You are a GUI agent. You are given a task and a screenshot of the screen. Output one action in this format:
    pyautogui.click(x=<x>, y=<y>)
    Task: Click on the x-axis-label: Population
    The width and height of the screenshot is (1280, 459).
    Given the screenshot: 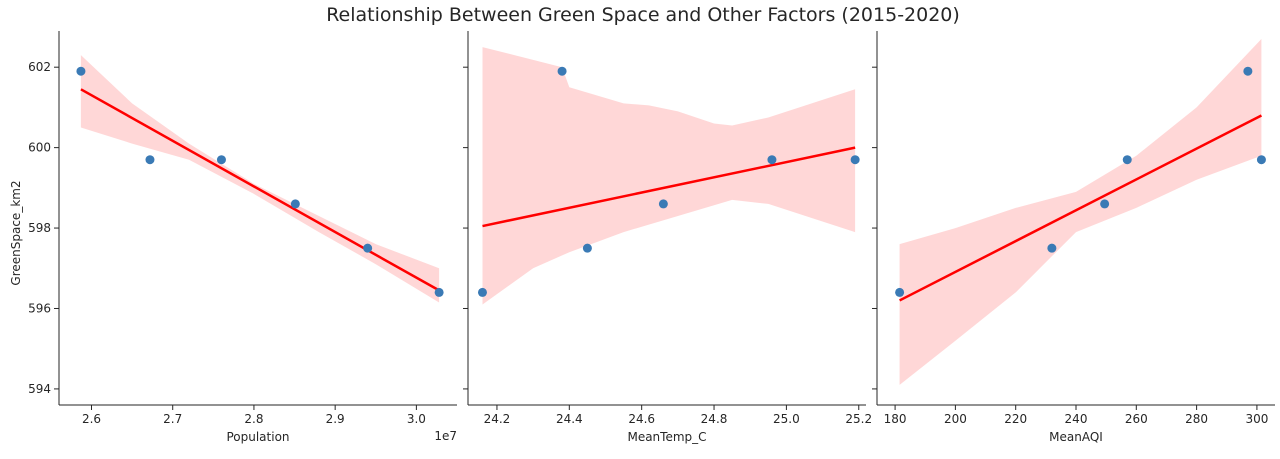 What is the action you would take?
    pyautogui.click(x=257, y=437)
    